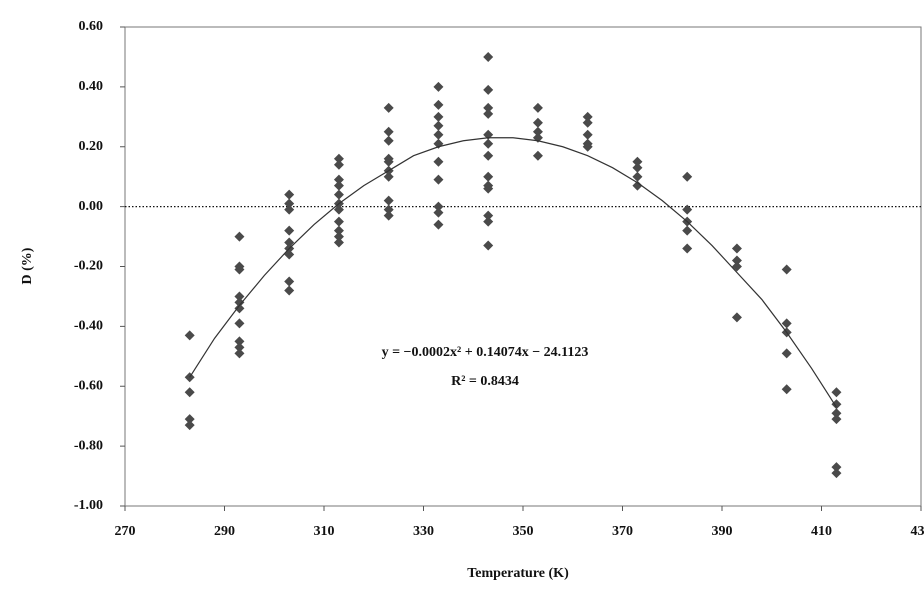 This screenshot has height=600, width=924. What do you see at coordinates (523, 531) in the screenshot?
I see `x-tick-label: 350` at bounding box center [523, 531].